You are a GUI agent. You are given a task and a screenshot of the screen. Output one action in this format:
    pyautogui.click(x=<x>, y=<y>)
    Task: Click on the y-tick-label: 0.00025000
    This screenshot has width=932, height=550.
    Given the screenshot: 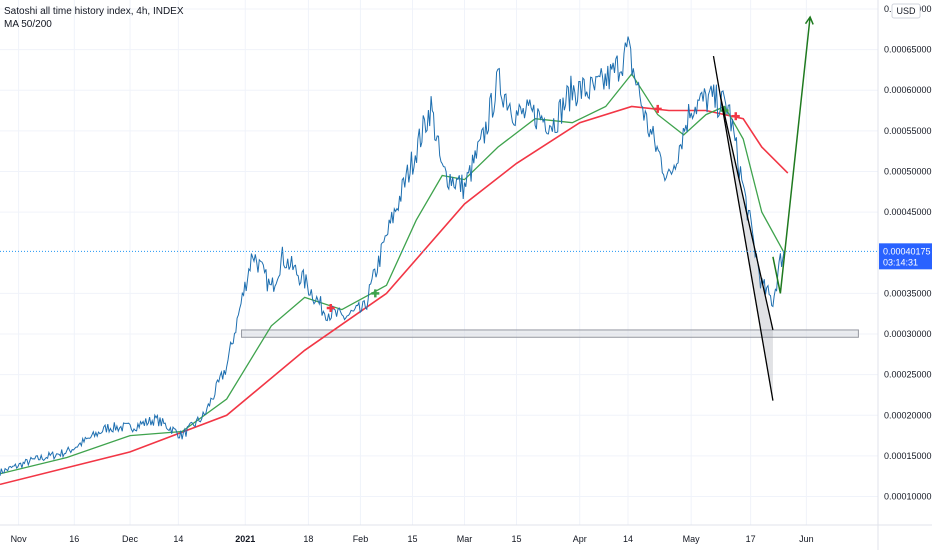 What is the action you would take?
    pyautogui.click(x=908, y=375)
    